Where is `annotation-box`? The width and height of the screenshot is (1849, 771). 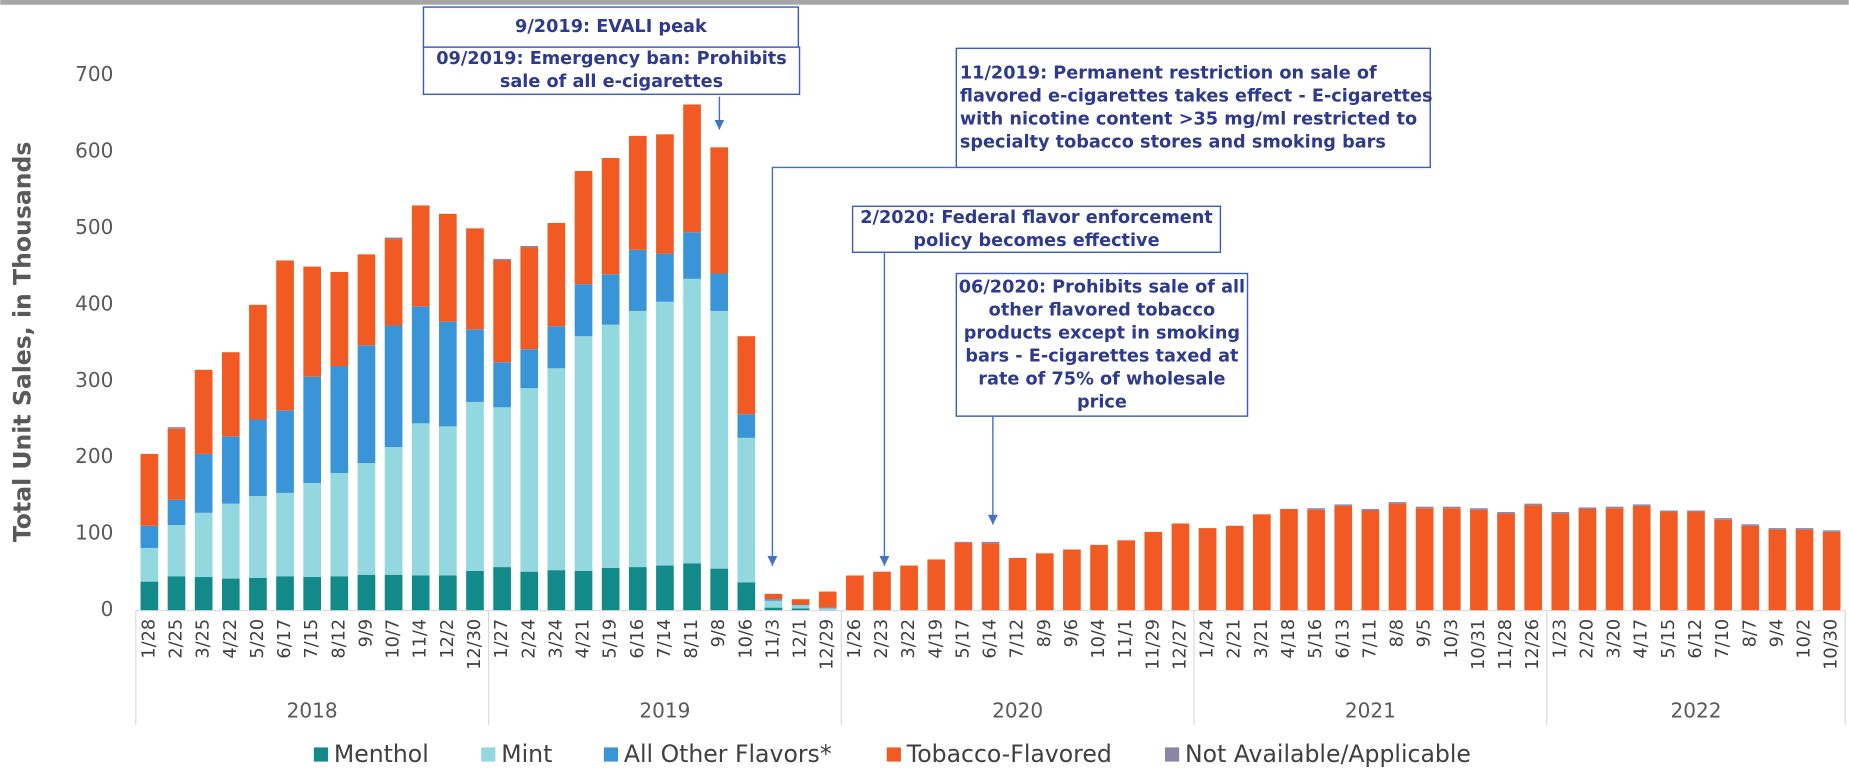
annotation-box is located at coordinates (611, 71).